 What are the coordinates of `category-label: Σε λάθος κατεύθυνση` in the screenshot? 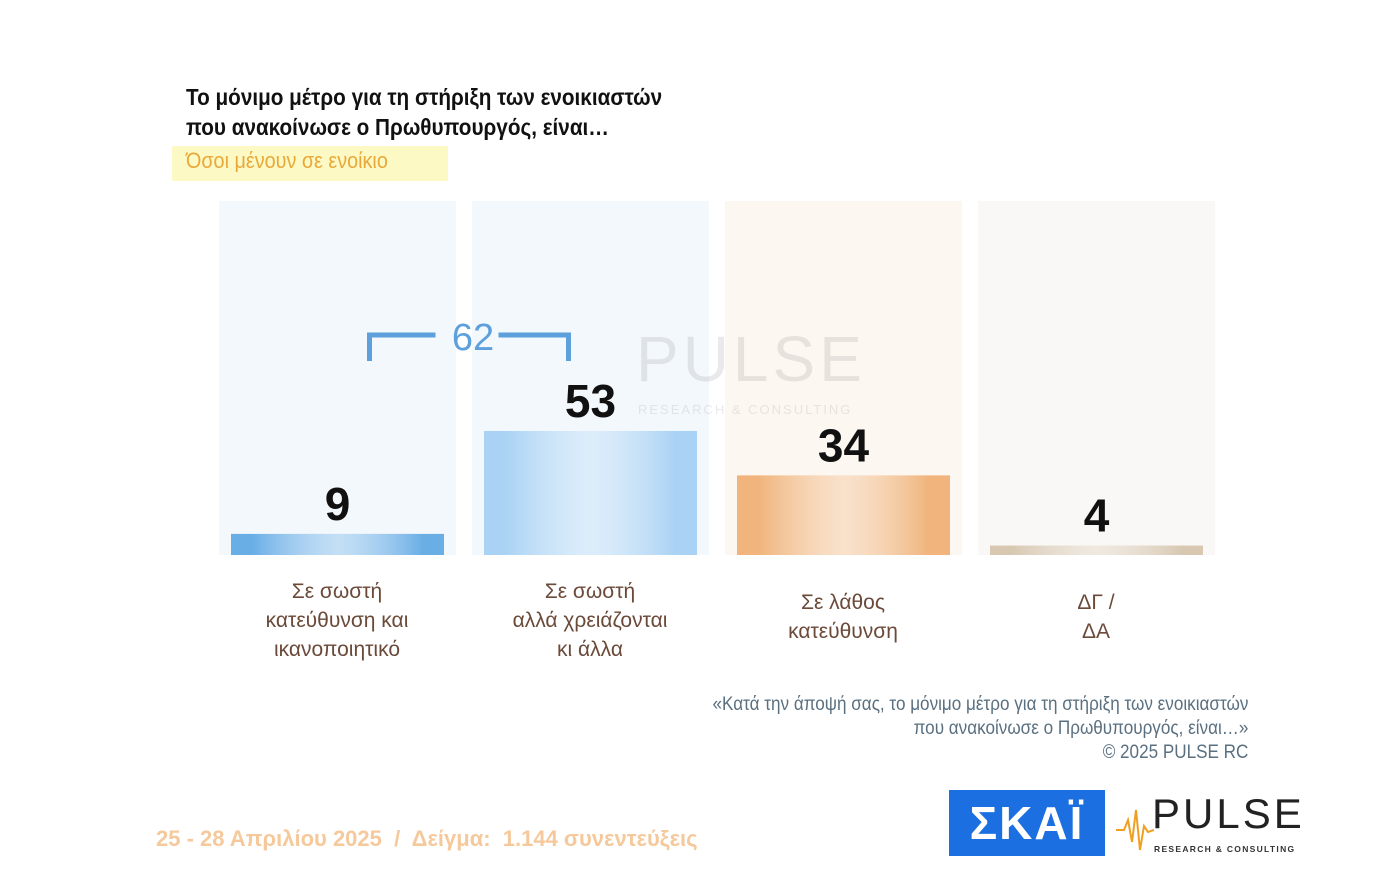 It's located at (843, 617).